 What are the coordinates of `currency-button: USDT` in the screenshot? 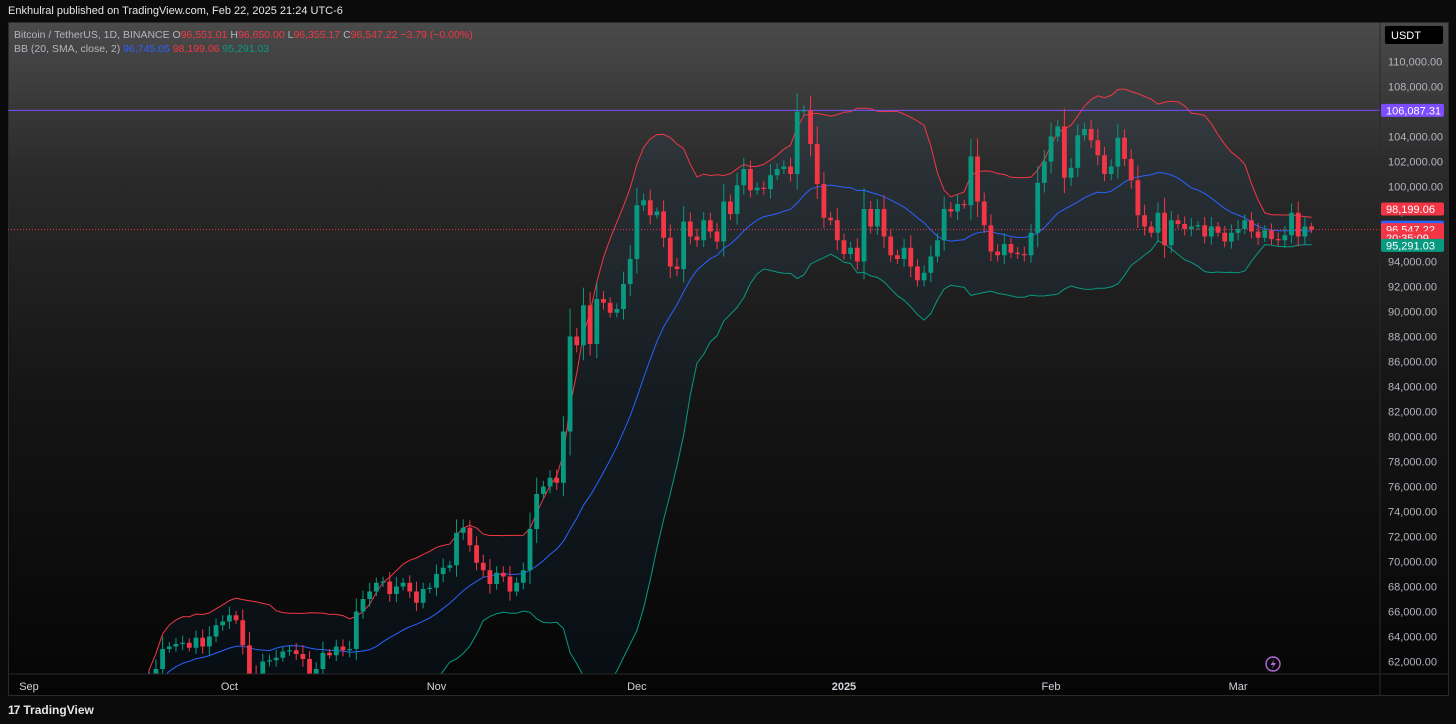 It's located at (1414, 35).